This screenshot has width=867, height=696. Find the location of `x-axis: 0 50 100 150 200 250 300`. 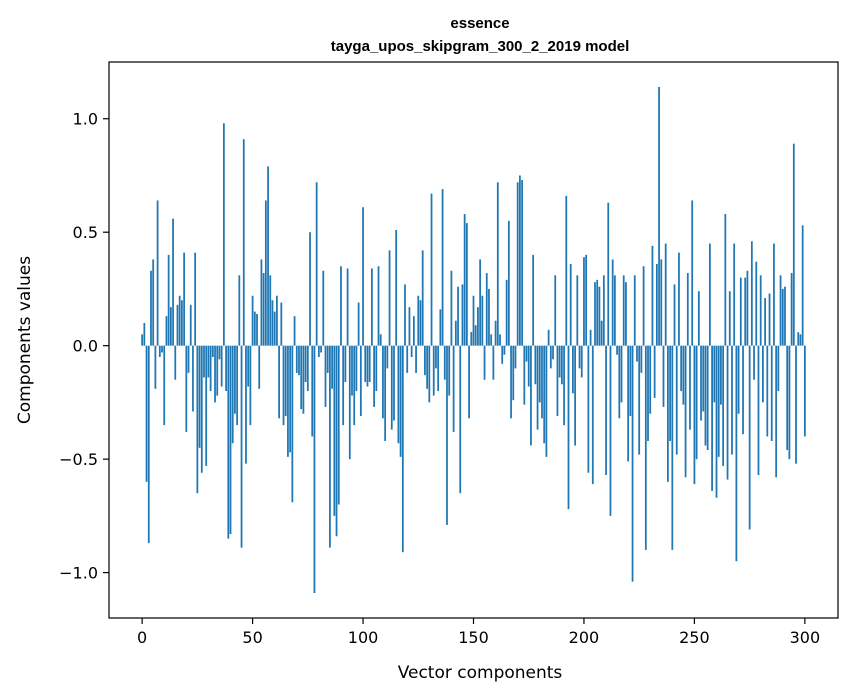

x-axis: 0 50 100 150 200 250 300 is located at coordinates (478, 632).